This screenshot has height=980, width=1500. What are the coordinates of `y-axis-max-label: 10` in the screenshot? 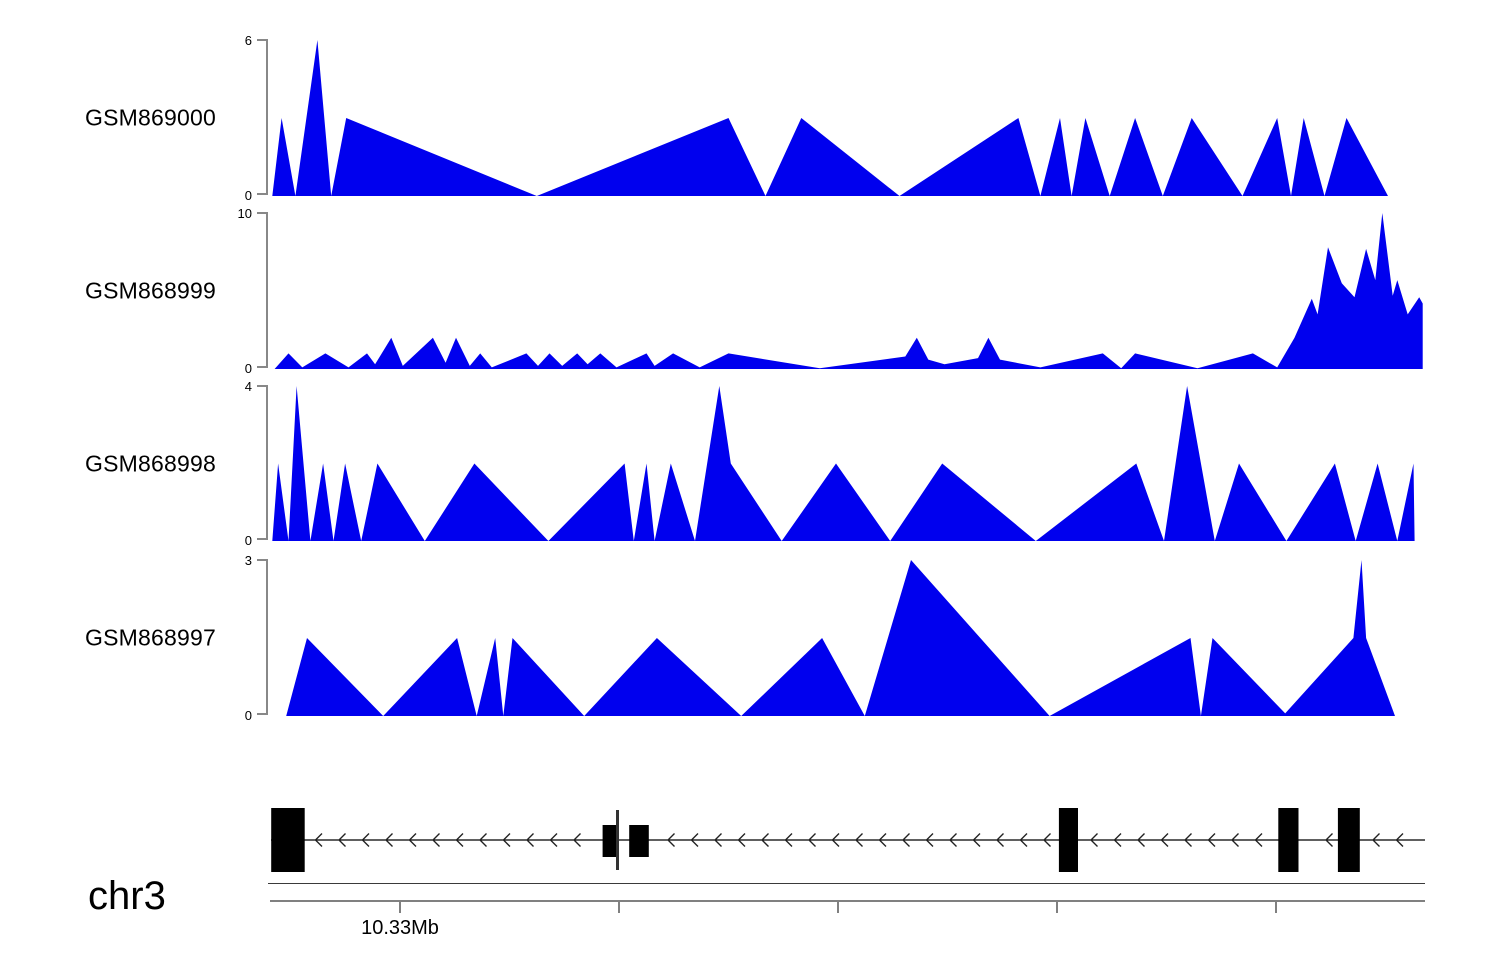 It's located at (244, 213).